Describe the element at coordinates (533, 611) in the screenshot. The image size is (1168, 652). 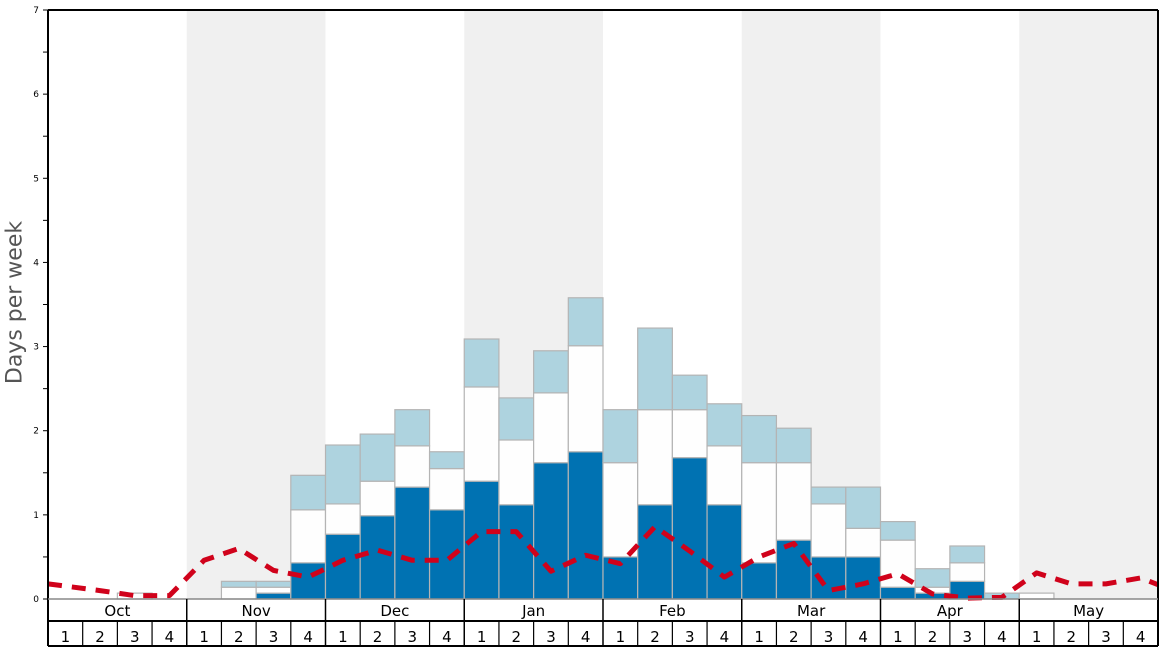
I see `month-label: Jan` at that location.